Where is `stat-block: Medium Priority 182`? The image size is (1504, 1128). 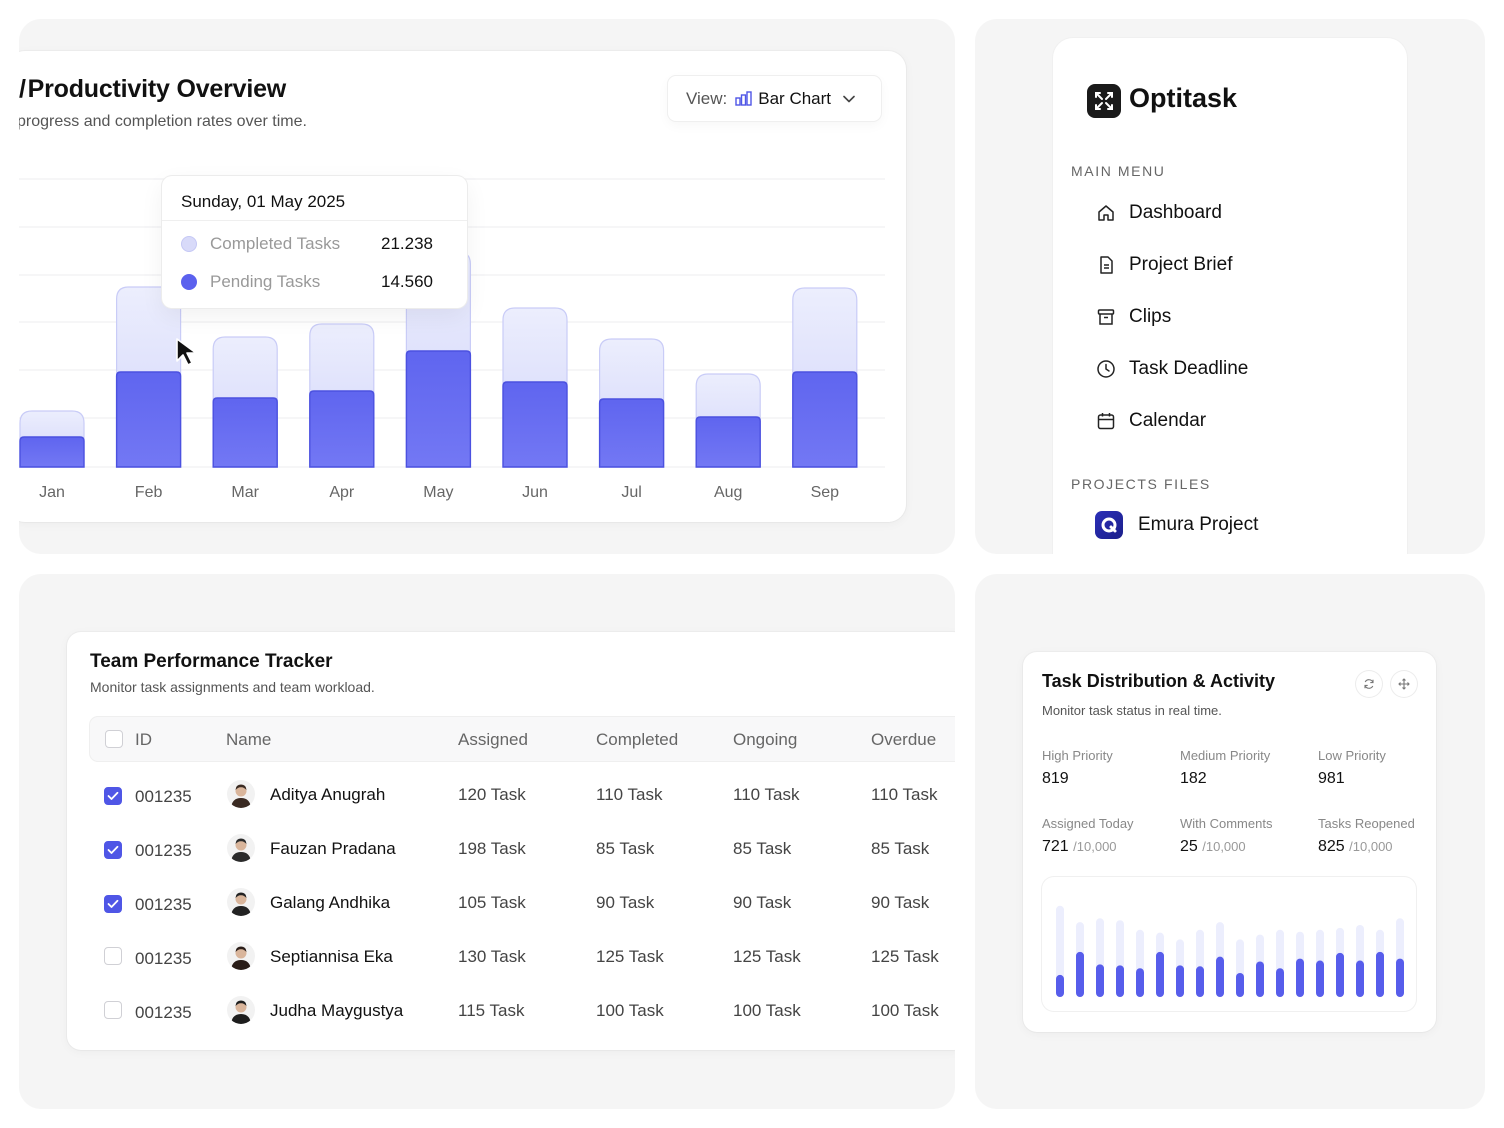
stat-block: Medium Priority 182 is located at coordinates (1225, 768).